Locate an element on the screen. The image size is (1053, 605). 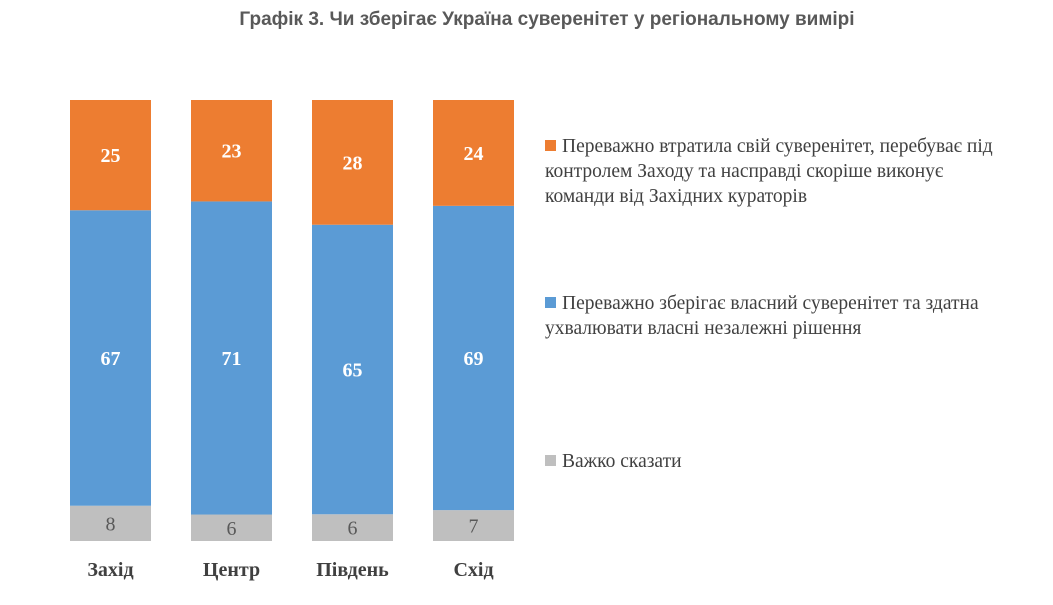
legend-swatch-gray is located at coordinates (550, 460).